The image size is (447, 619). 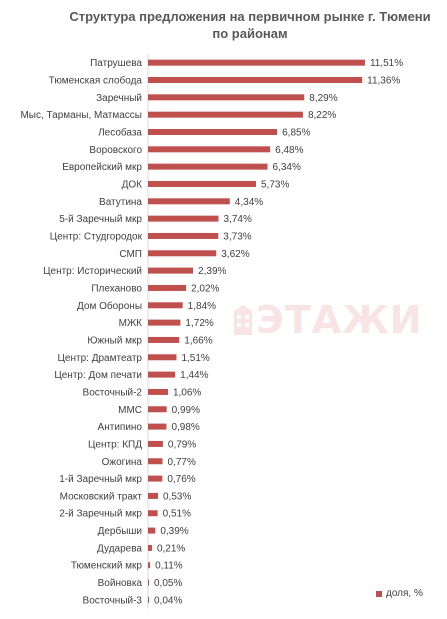 I want to click on data-label: 11,51%, so click(x=386, y=63).